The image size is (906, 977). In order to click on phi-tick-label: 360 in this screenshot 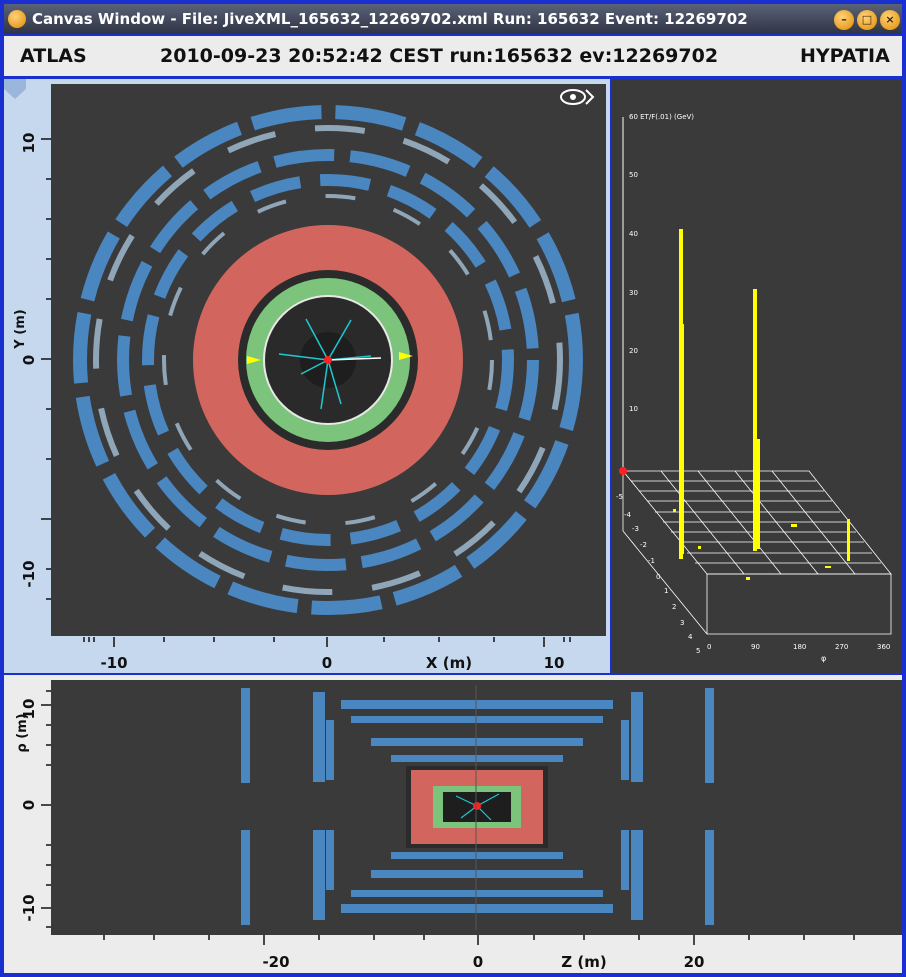, I will do `click(883, 647)`.